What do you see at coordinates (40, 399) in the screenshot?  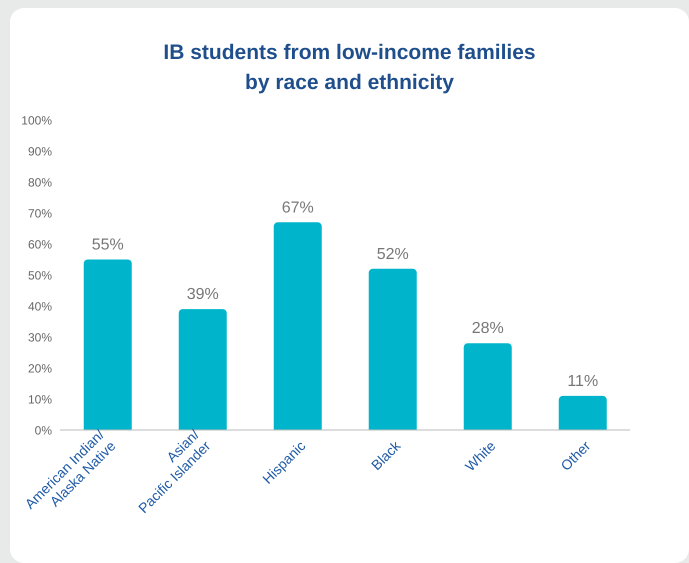 I see `y-tick-label: 10%` at bounding box center [40, 399].